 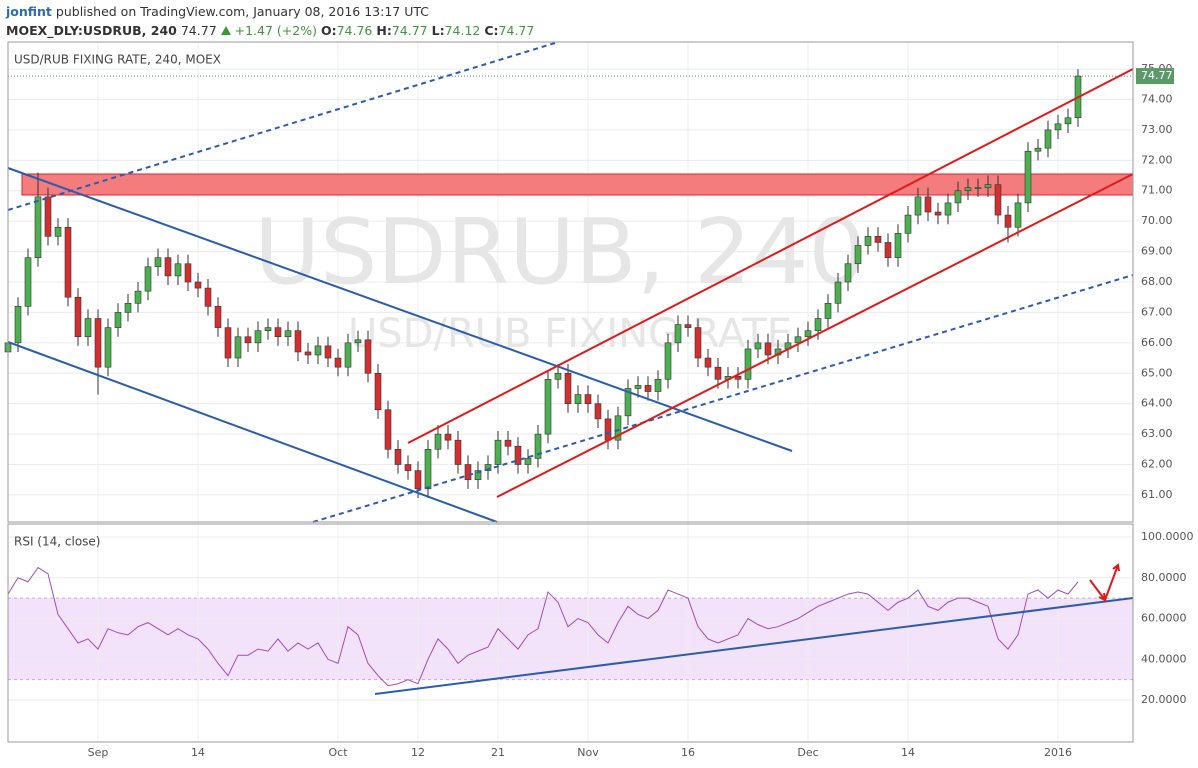 I want to click on y-tick-label: 72.00, so click(x=1157, y=159).